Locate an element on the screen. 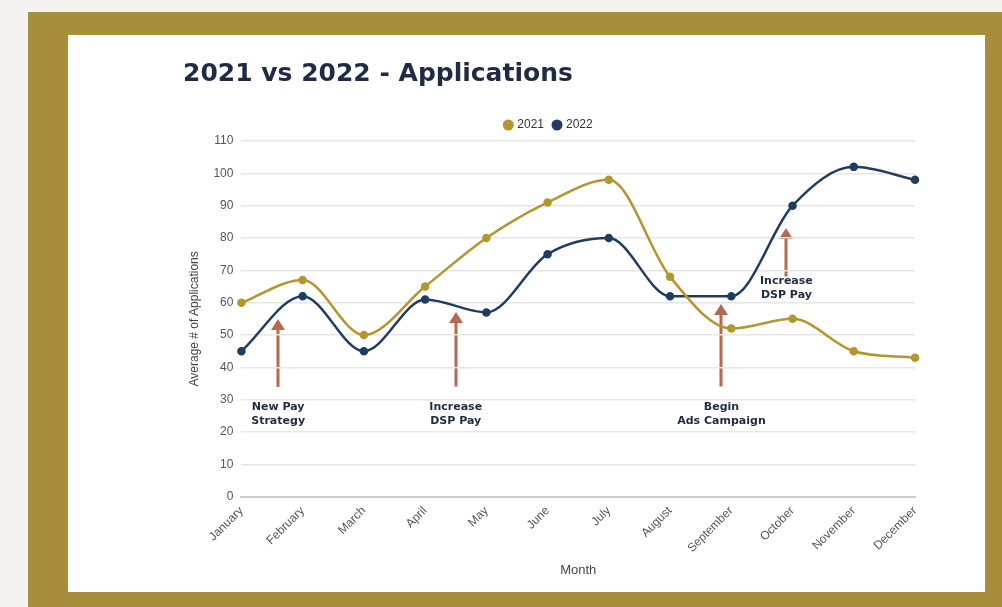 The image size is (1002, 607). y-tick-label: 90 is located at coordinates (227, 204).